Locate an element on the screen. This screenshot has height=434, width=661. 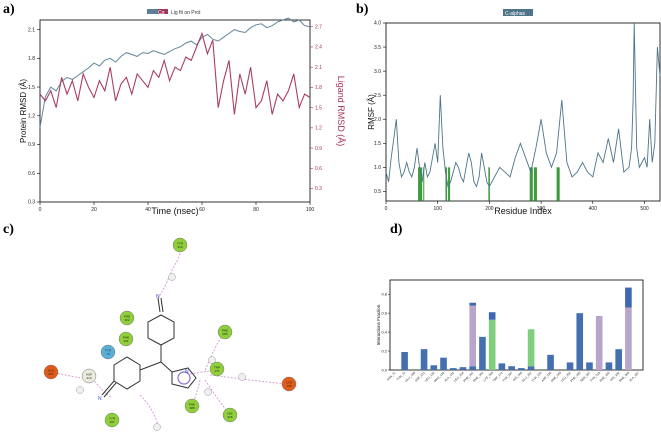
rmsf-ytick-label: 0.5 is located at coordinates (377, 192).